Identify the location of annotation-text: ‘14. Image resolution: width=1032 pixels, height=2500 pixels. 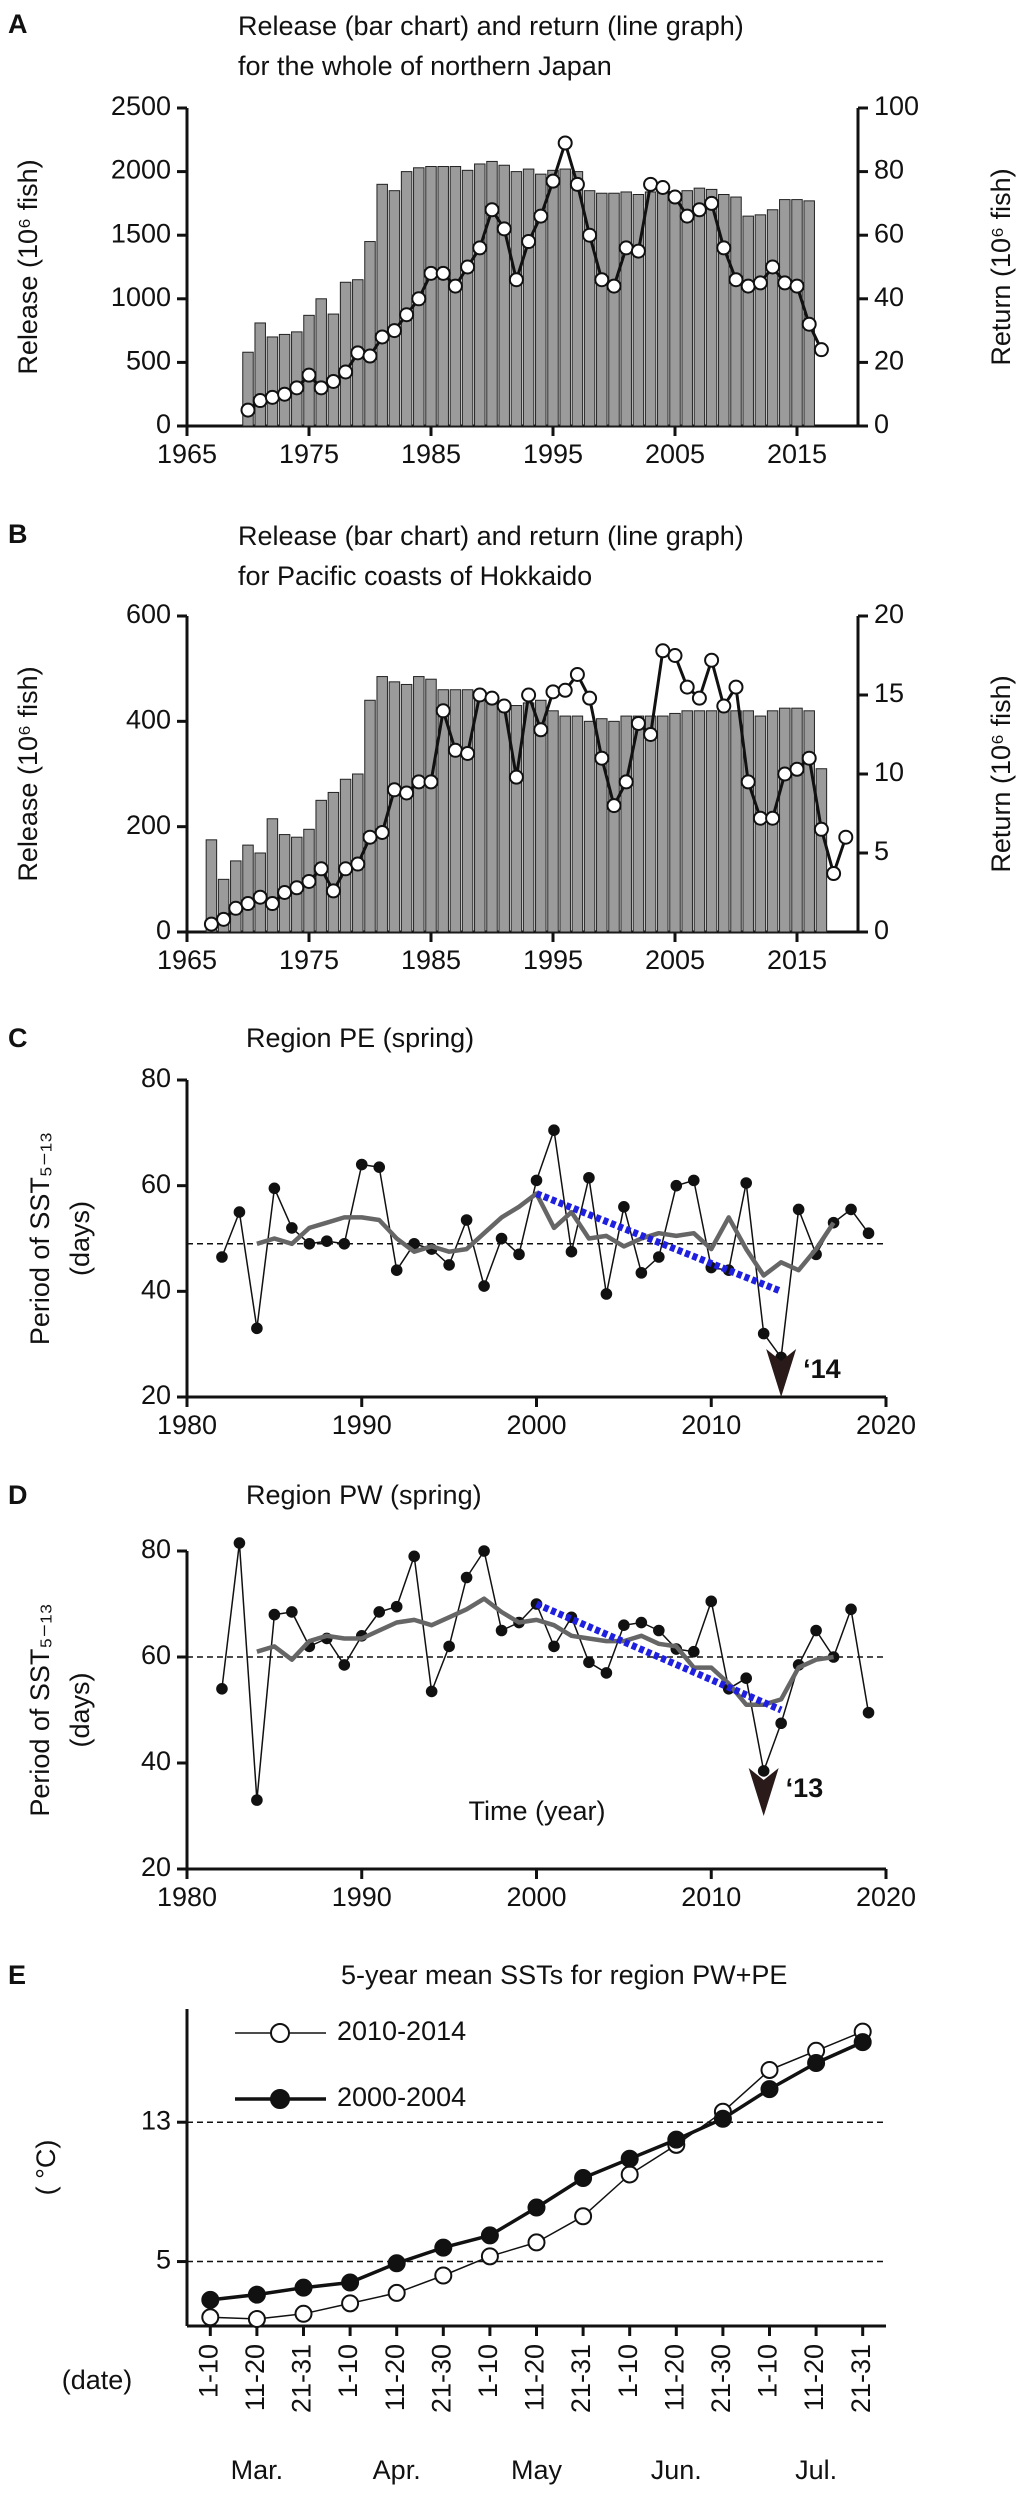
(822, 1369).